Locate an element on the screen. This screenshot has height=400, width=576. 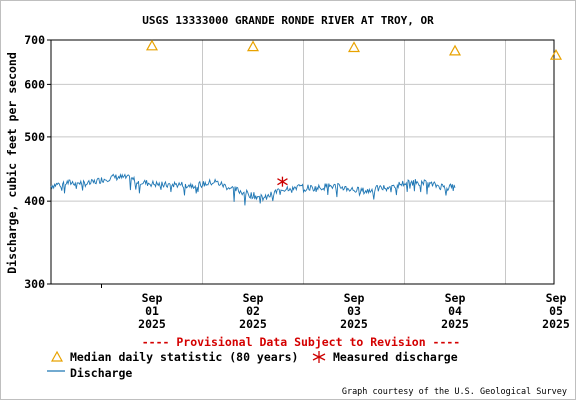
median-legend-label: Median daily statistic (80 years) is located at coordinates (184, 357).